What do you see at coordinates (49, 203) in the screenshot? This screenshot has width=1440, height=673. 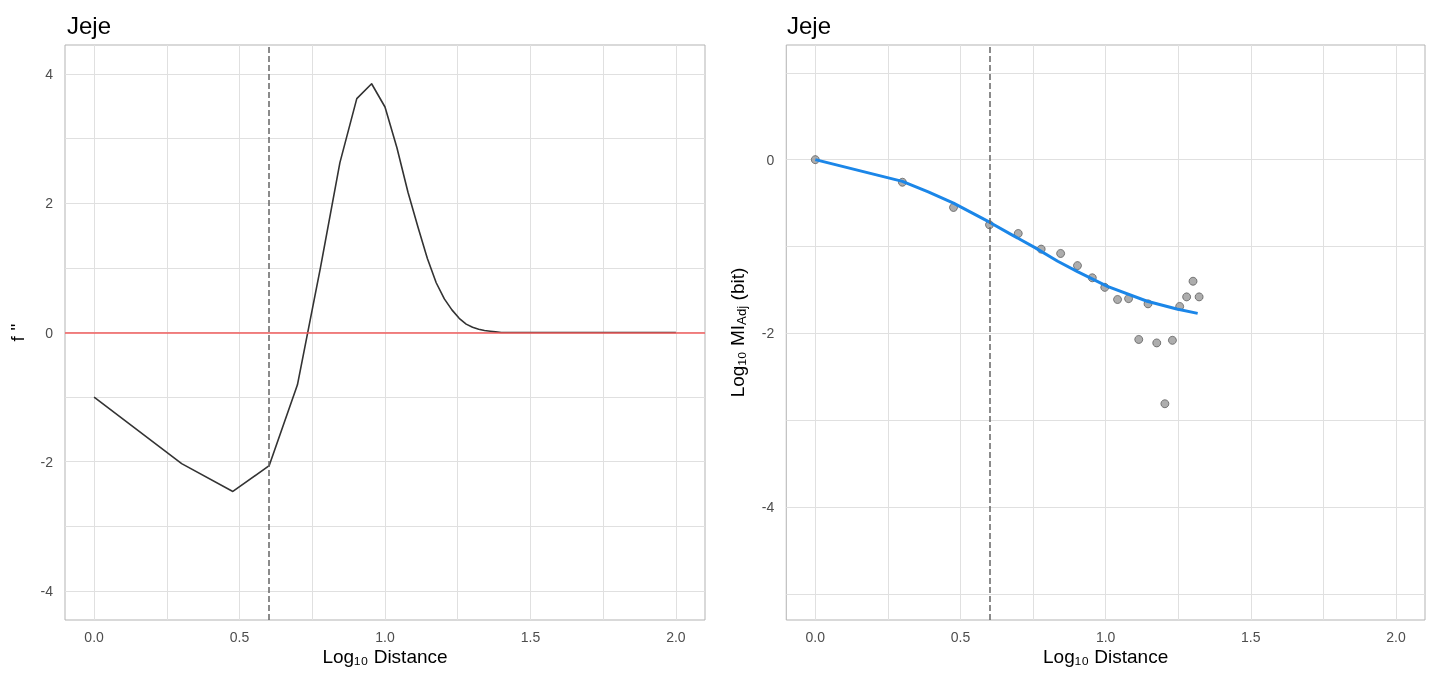 I see `y-tick-label: 2` at bounding box center [49, 203].